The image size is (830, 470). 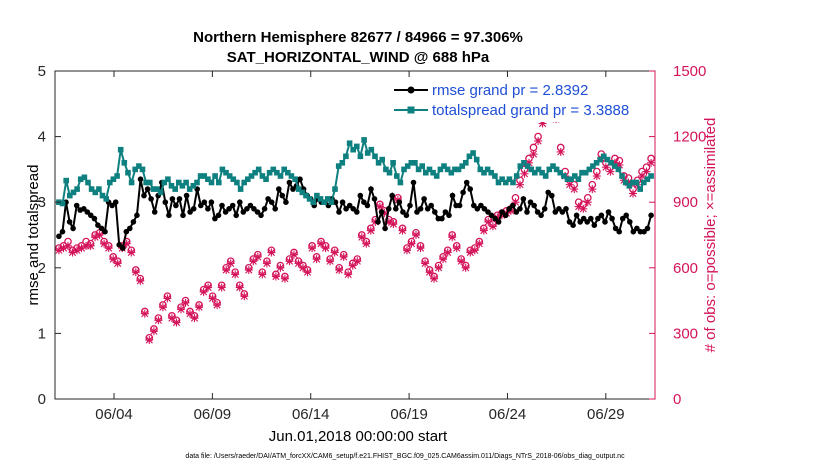 I want to click on x-axis-label: Jun.01,2018 00:00:00 start, so click(x=358, y=436).